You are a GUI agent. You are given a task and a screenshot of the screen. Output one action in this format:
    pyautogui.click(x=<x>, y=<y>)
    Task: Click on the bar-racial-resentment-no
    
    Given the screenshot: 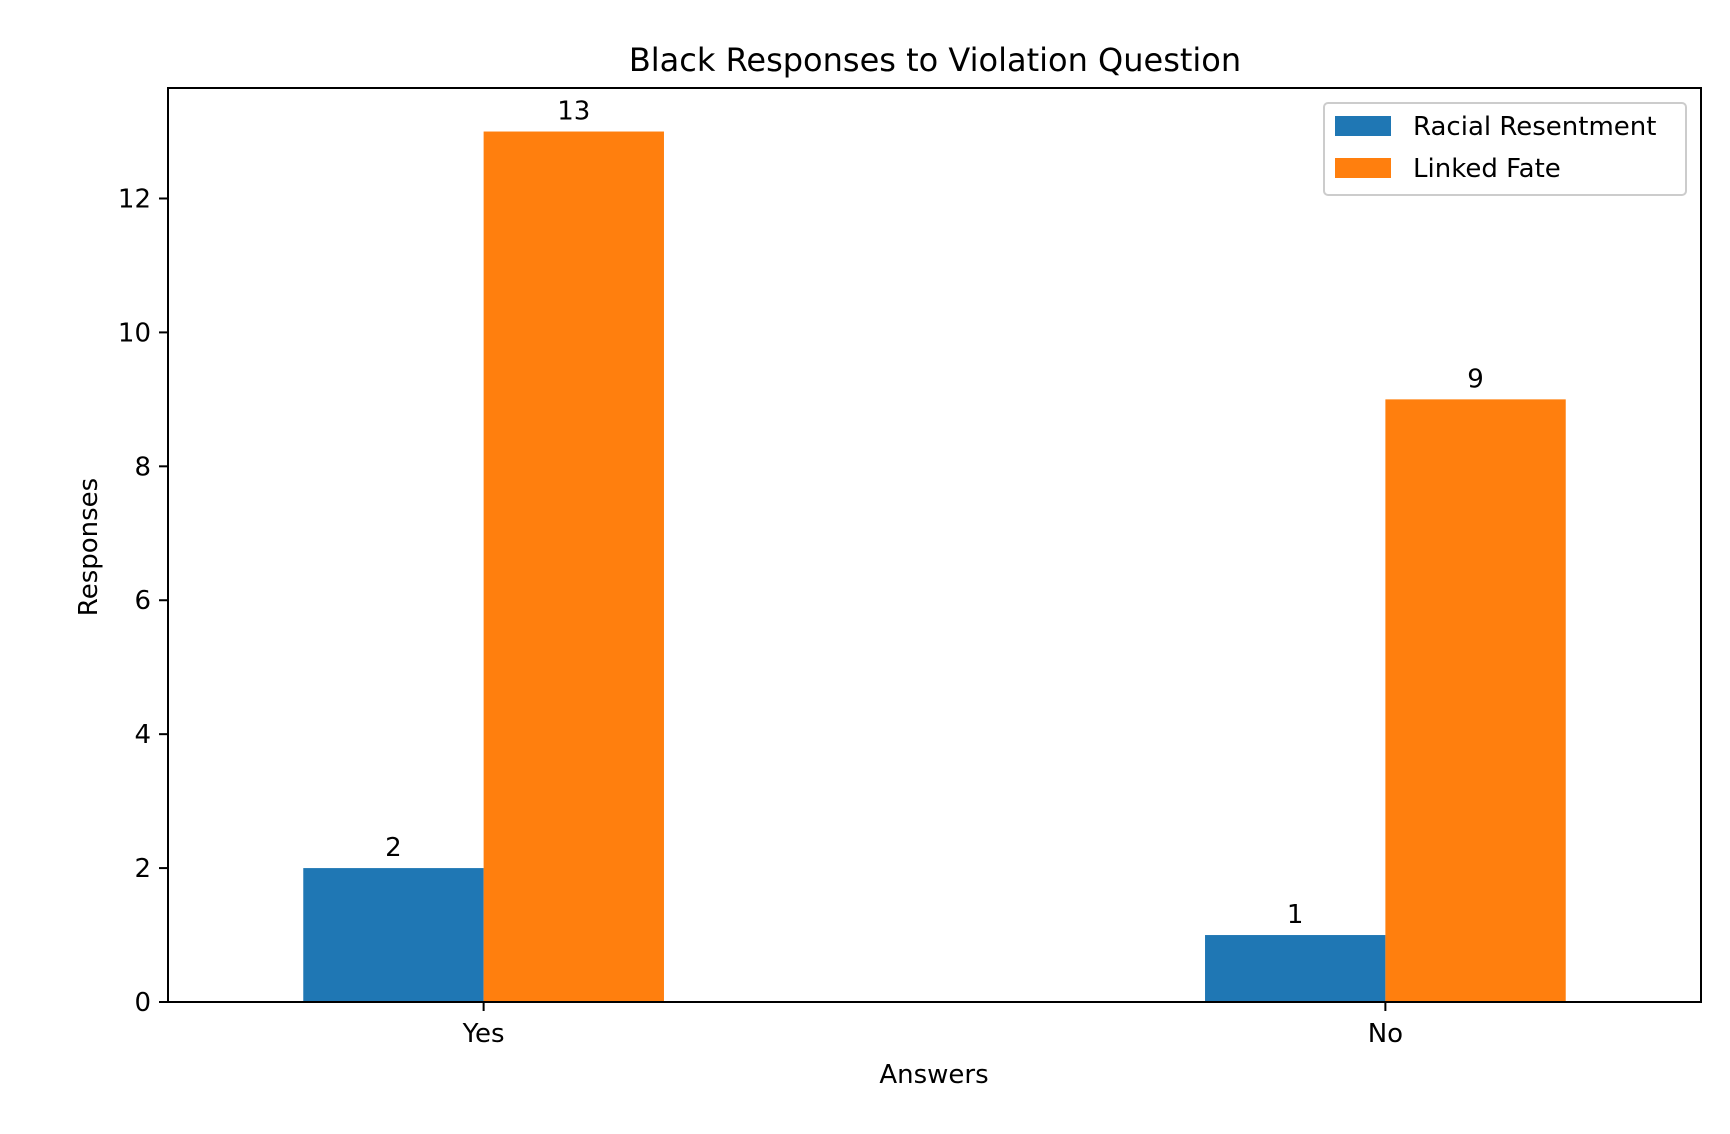 What is the action you would take?
    pyautogui.click(x=1295, y=968)
    